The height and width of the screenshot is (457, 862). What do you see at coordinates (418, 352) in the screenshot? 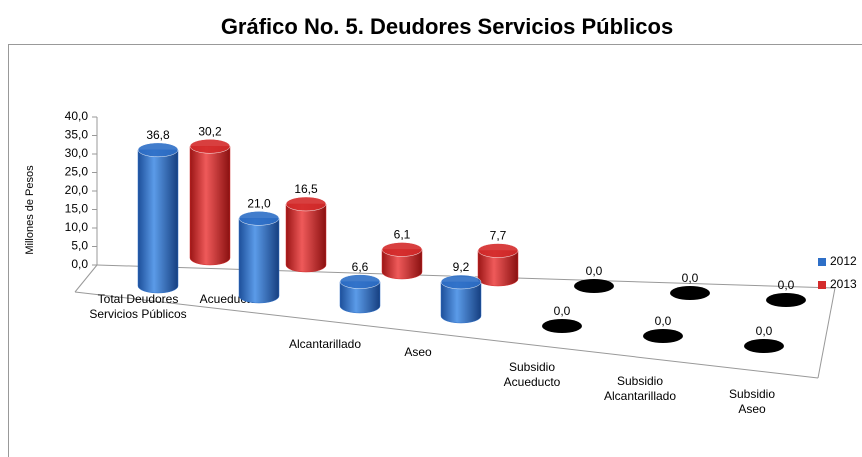
I see `x-tick-label: Aseo` at bounding box center [418, 352].